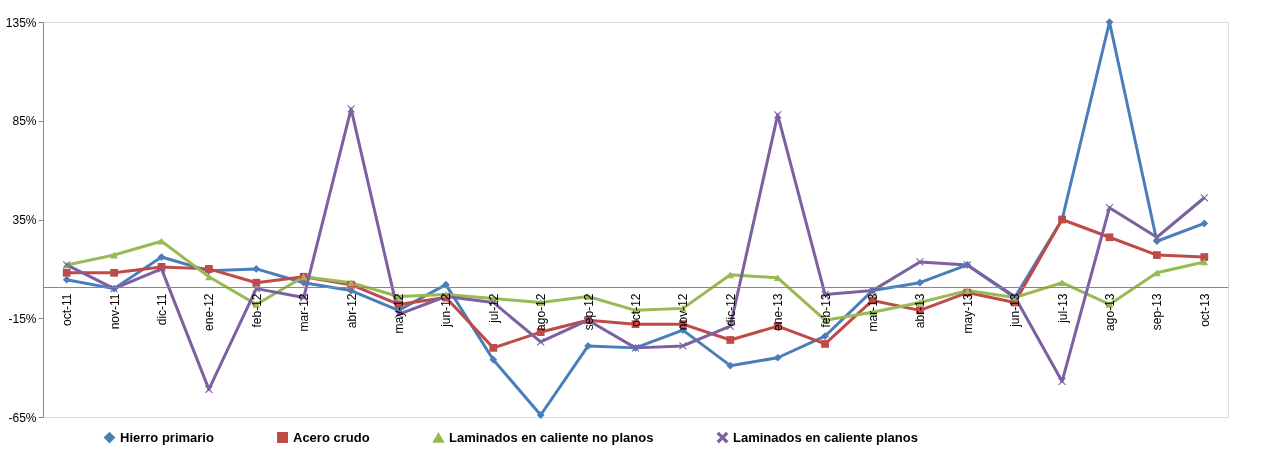 This screenshot has height=470, width=1267. I want to click on x-tick-label: feb-12, so click(256, 310).